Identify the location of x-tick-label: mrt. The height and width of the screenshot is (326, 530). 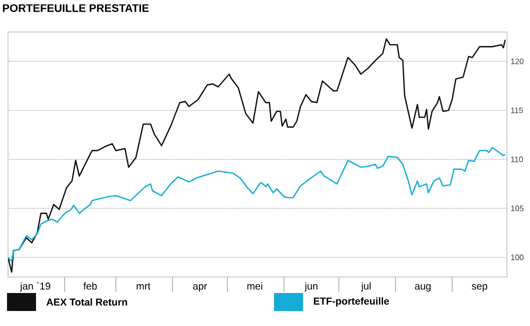
(143, 286).